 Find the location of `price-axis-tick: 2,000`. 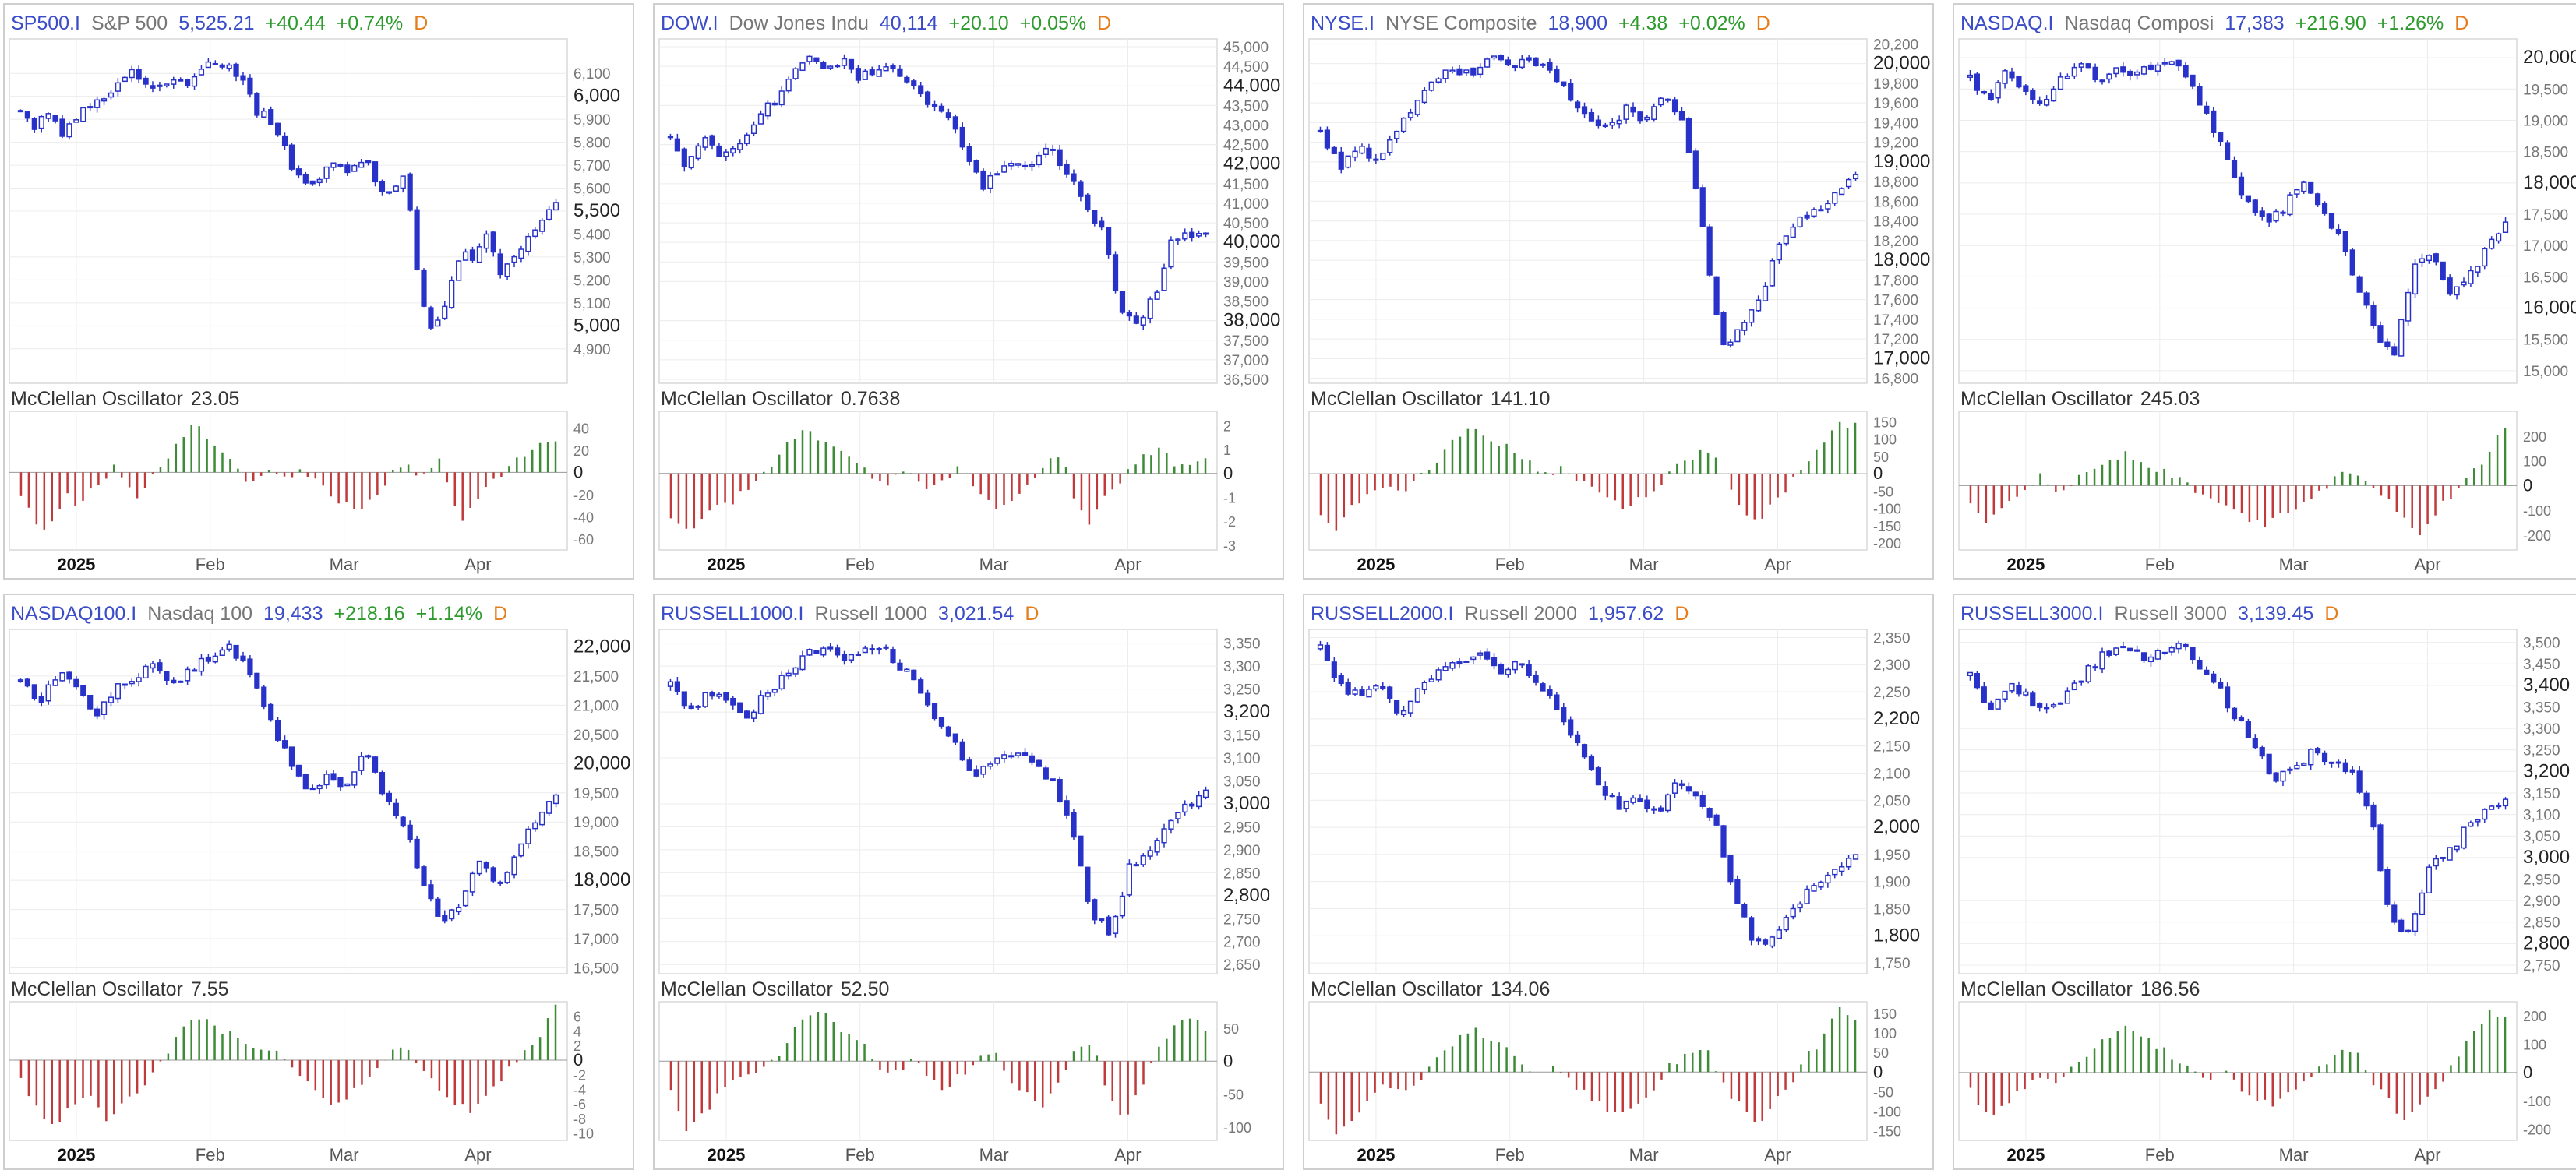

price-axis-tick: 2,000 is located at coordinates (1896, 826).